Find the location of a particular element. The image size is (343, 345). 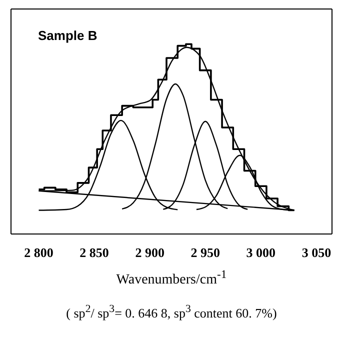

x-tick-label: 2 800 is located at coordinates (39, 252).